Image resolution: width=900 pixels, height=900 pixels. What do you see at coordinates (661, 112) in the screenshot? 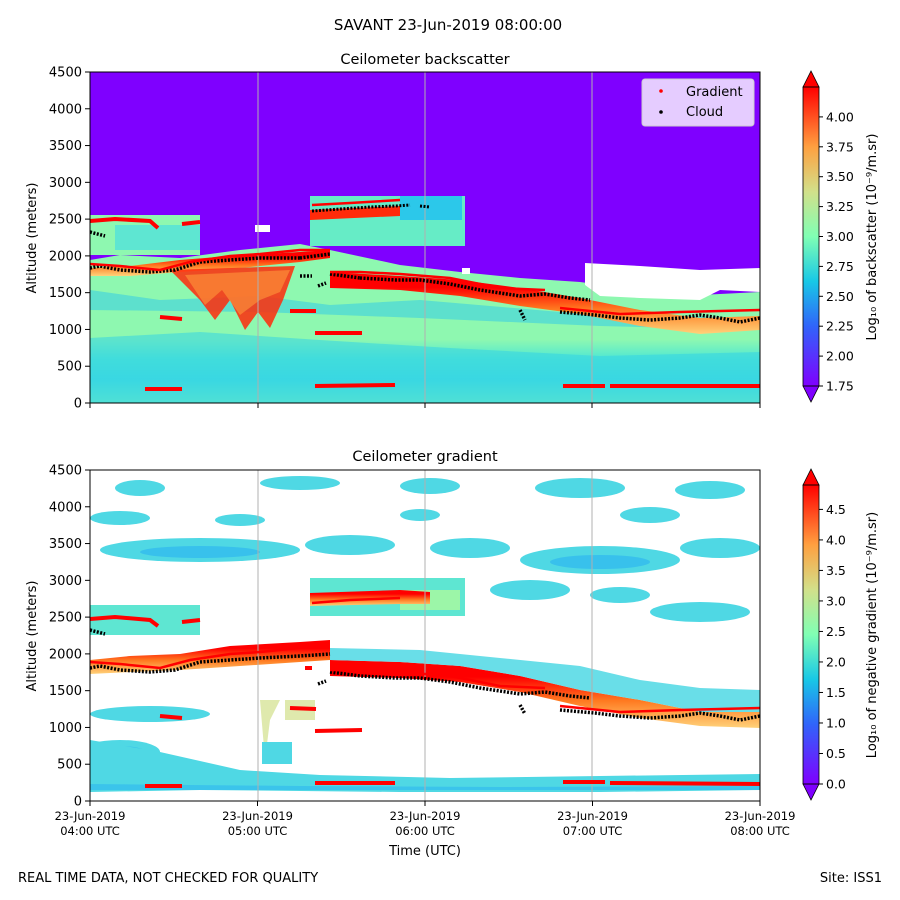
I see `legend-cloud-marker` at bounding box center [661, 112].